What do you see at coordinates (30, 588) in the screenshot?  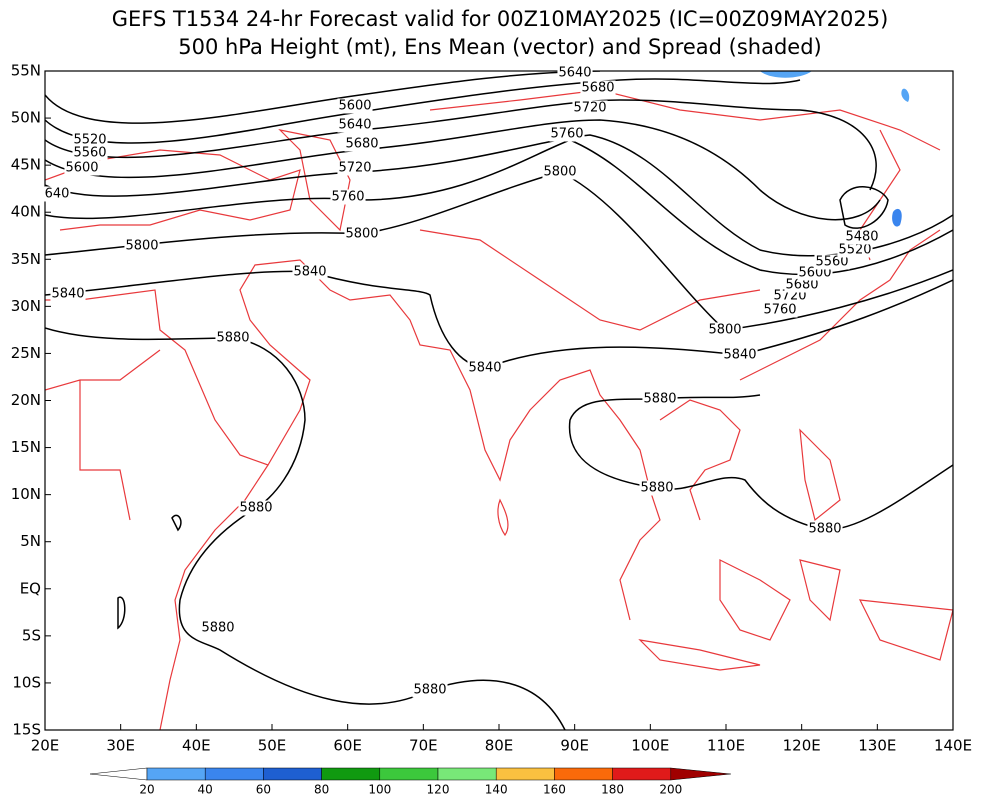 I see `lat-label: EQ` at bounding box center [30, 588].